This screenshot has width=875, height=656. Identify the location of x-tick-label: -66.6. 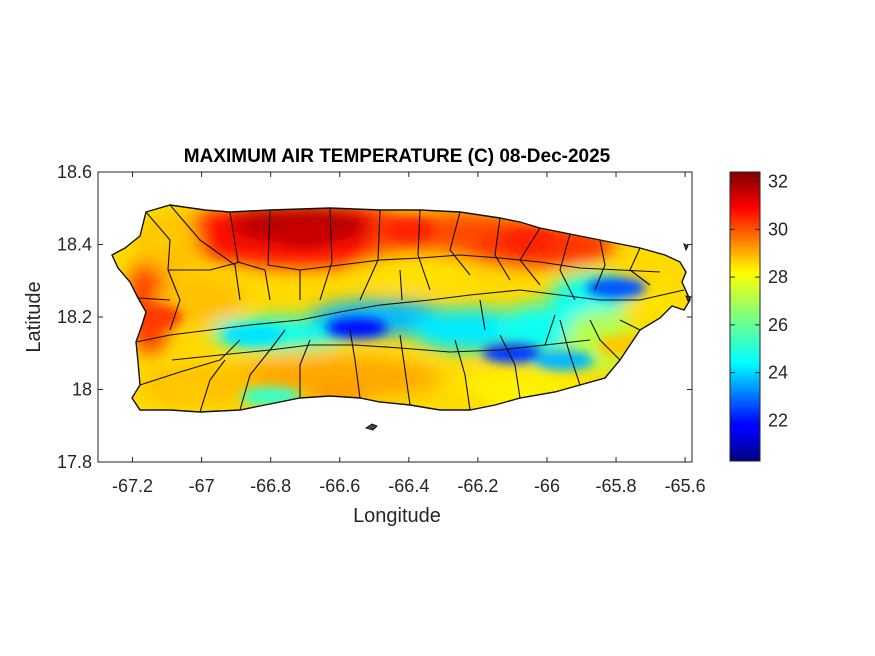
(339, 486).